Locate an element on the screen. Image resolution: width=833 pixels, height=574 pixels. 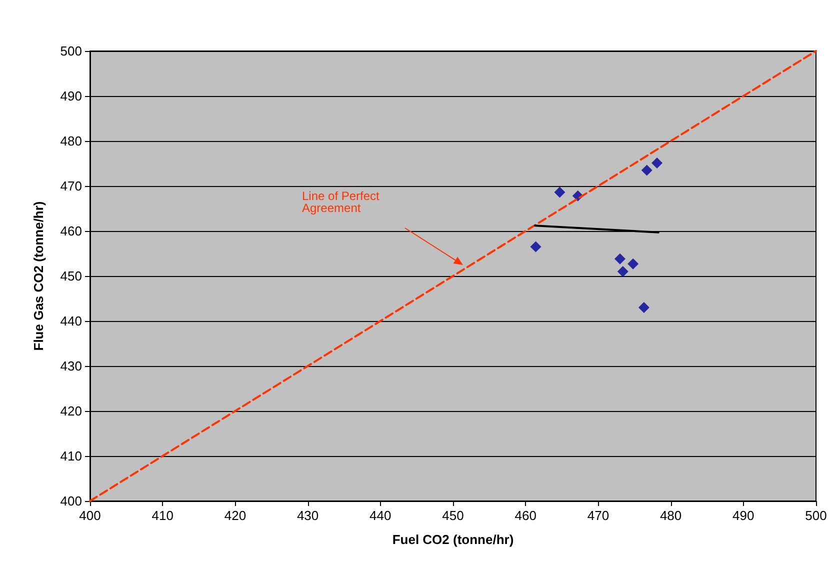
y-tick-label: 490 is located at coordinates (71, 96).